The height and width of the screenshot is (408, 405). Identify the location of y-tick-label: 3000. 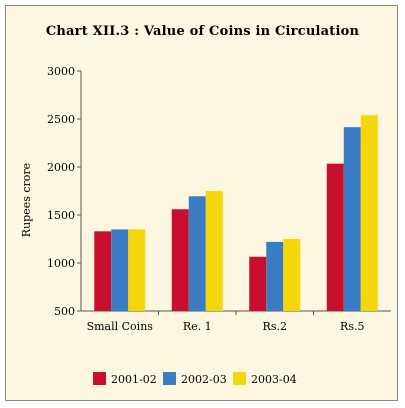
(61, 71).